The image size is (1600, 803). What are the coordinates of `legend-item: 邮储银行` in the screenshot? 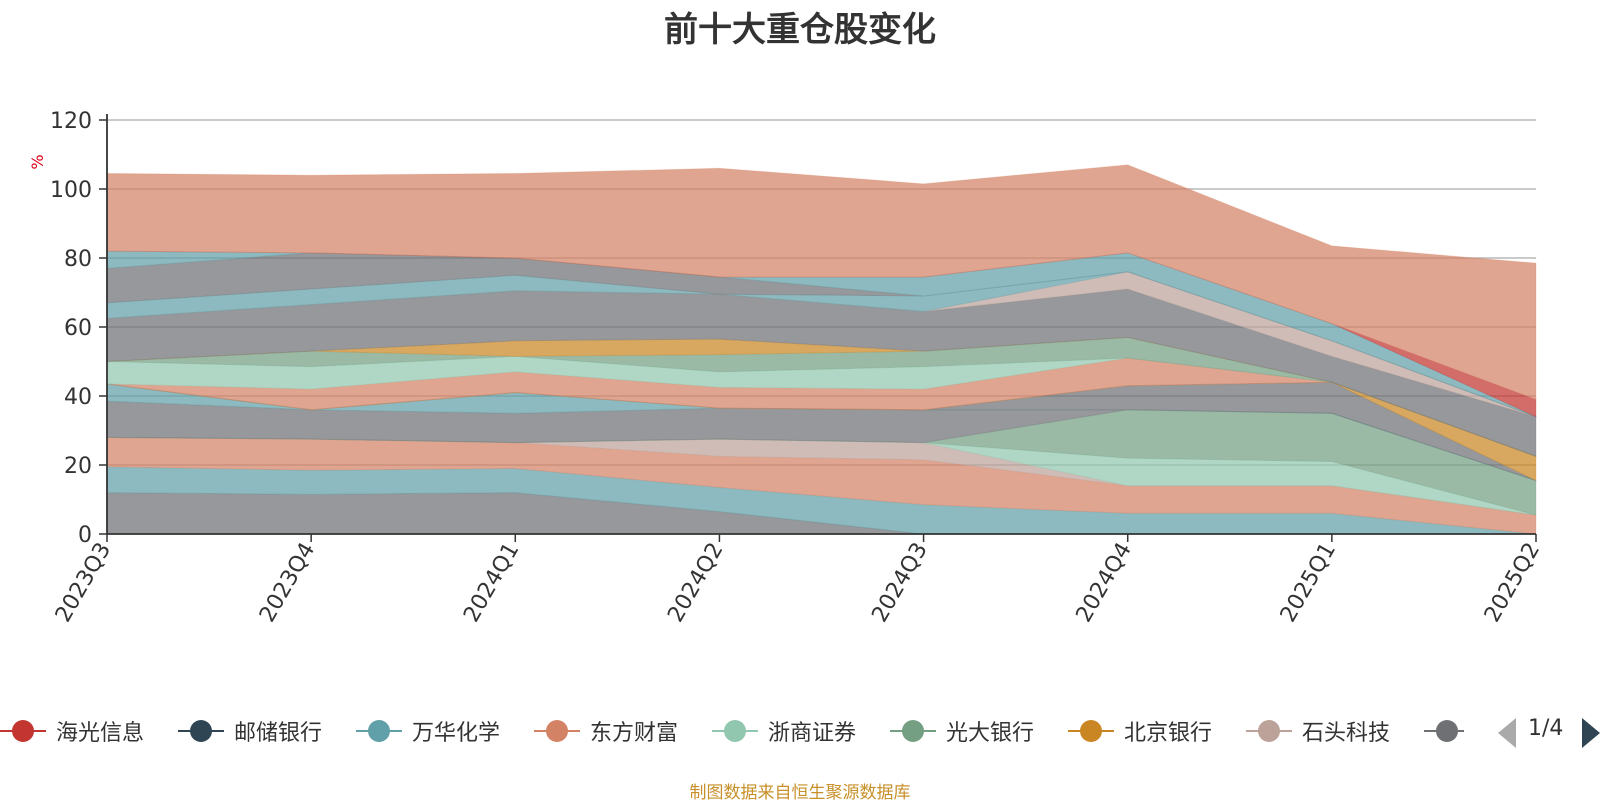 It's located at (250, 731).